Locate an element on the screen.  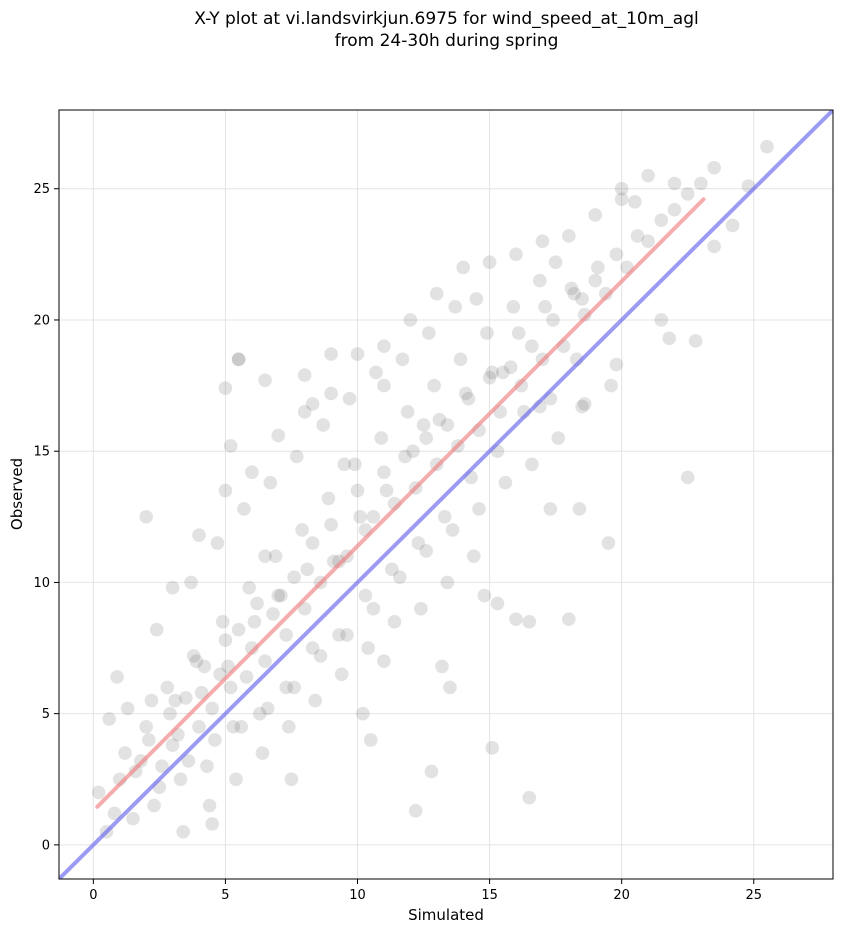
y-tick-label: 25 is located at coordinates (41, 189).